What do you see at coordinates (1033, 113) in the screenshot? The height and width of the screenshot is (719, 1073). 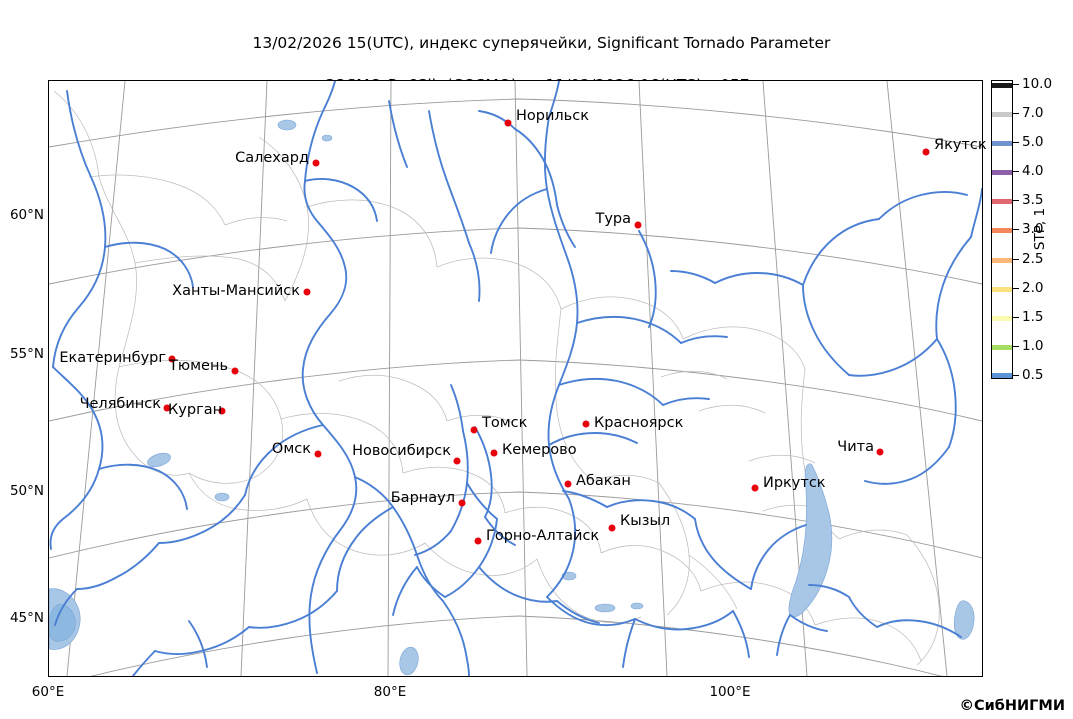 I see `colorbar-tick-label: 7.0` at bounding box center [1033, 113].